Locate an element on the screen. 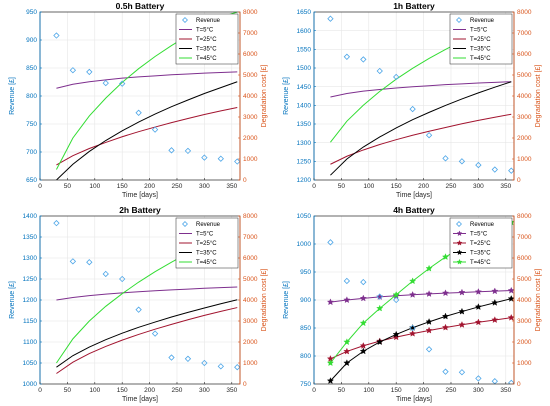 Image resolution: width=550 pixels, height=406 pixels. y-left-tick-label: 950 is located at coordinates (305, 272).